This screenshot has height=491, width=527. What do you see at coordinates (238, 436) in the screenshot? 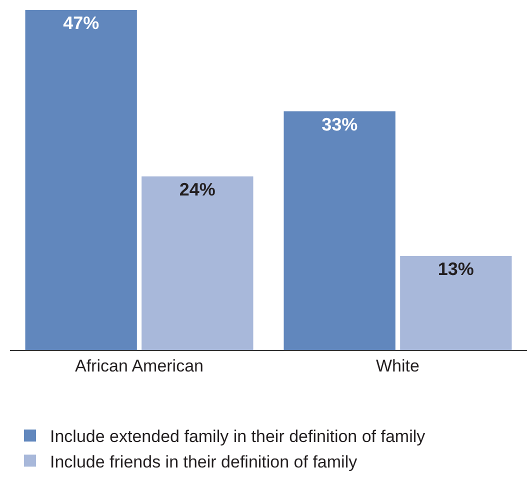
I see `legend-label: Include extended family in their definition of family` at bounding box center [238, 436].